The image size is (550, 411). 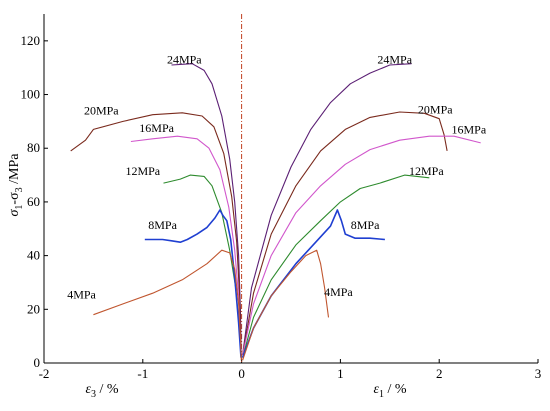 I want to click on y-tick-label: 120, so click(x=31, y=40).